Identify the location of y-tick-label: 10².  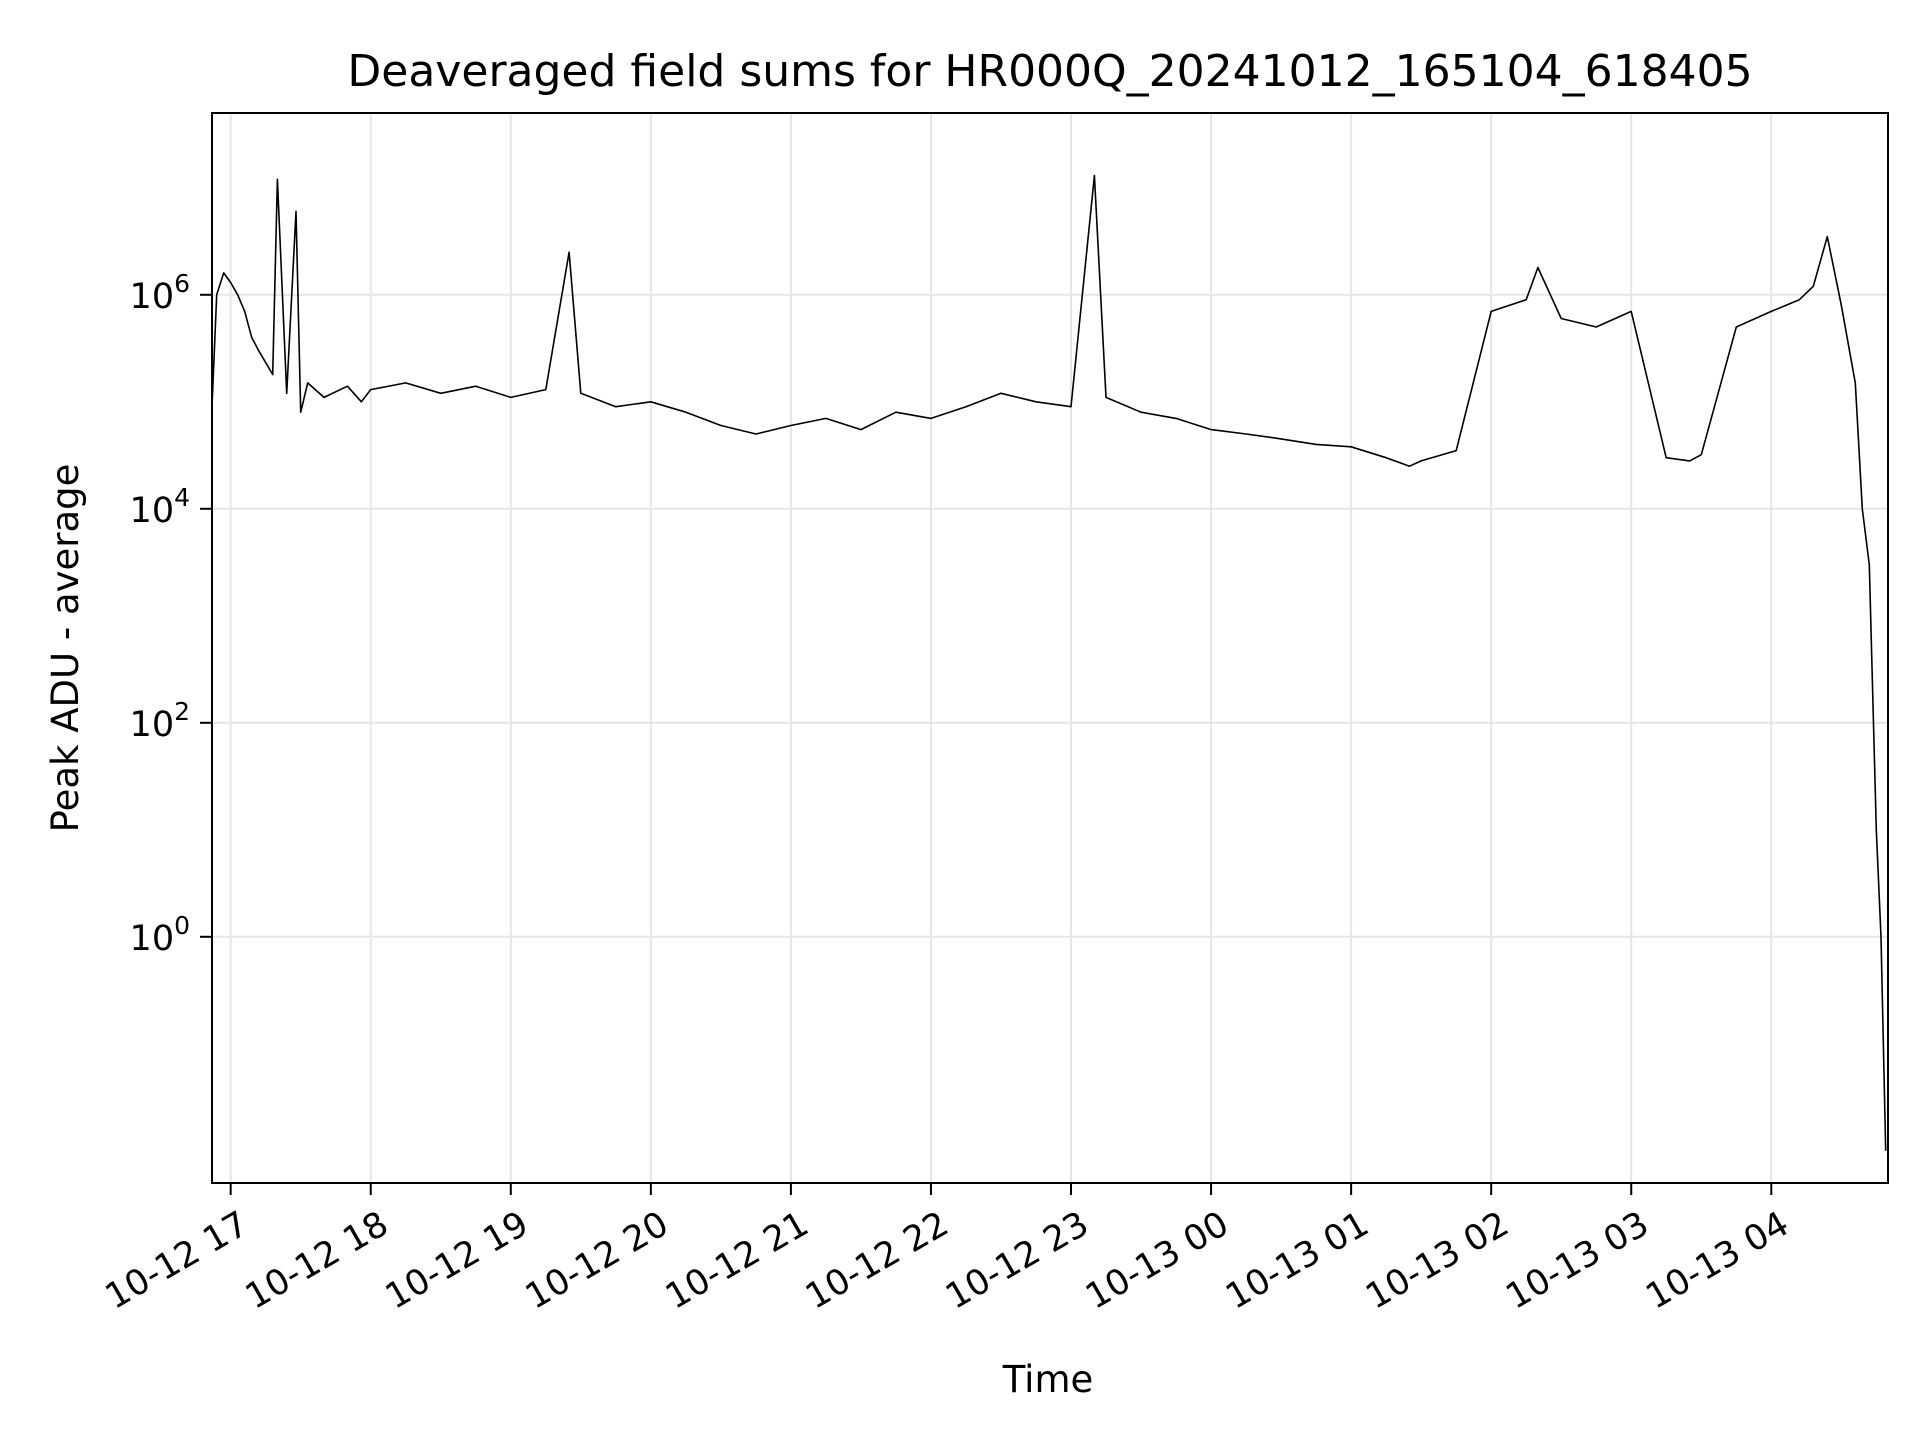
(160, 721).